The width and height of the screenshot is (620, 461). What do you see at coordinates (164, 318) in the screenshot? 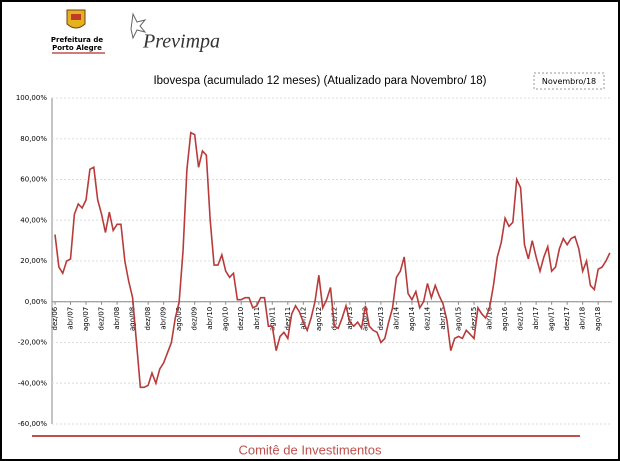
I see `x-tick-label: abr/09` at bounding box center [164, 318].